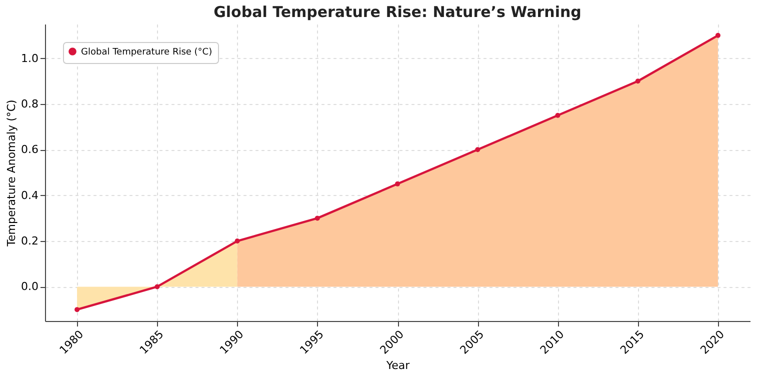 This screenshot has width=758, height=376. I want to click on y-axis-title: Temperature Anomaly (°C), so click(11, 174).